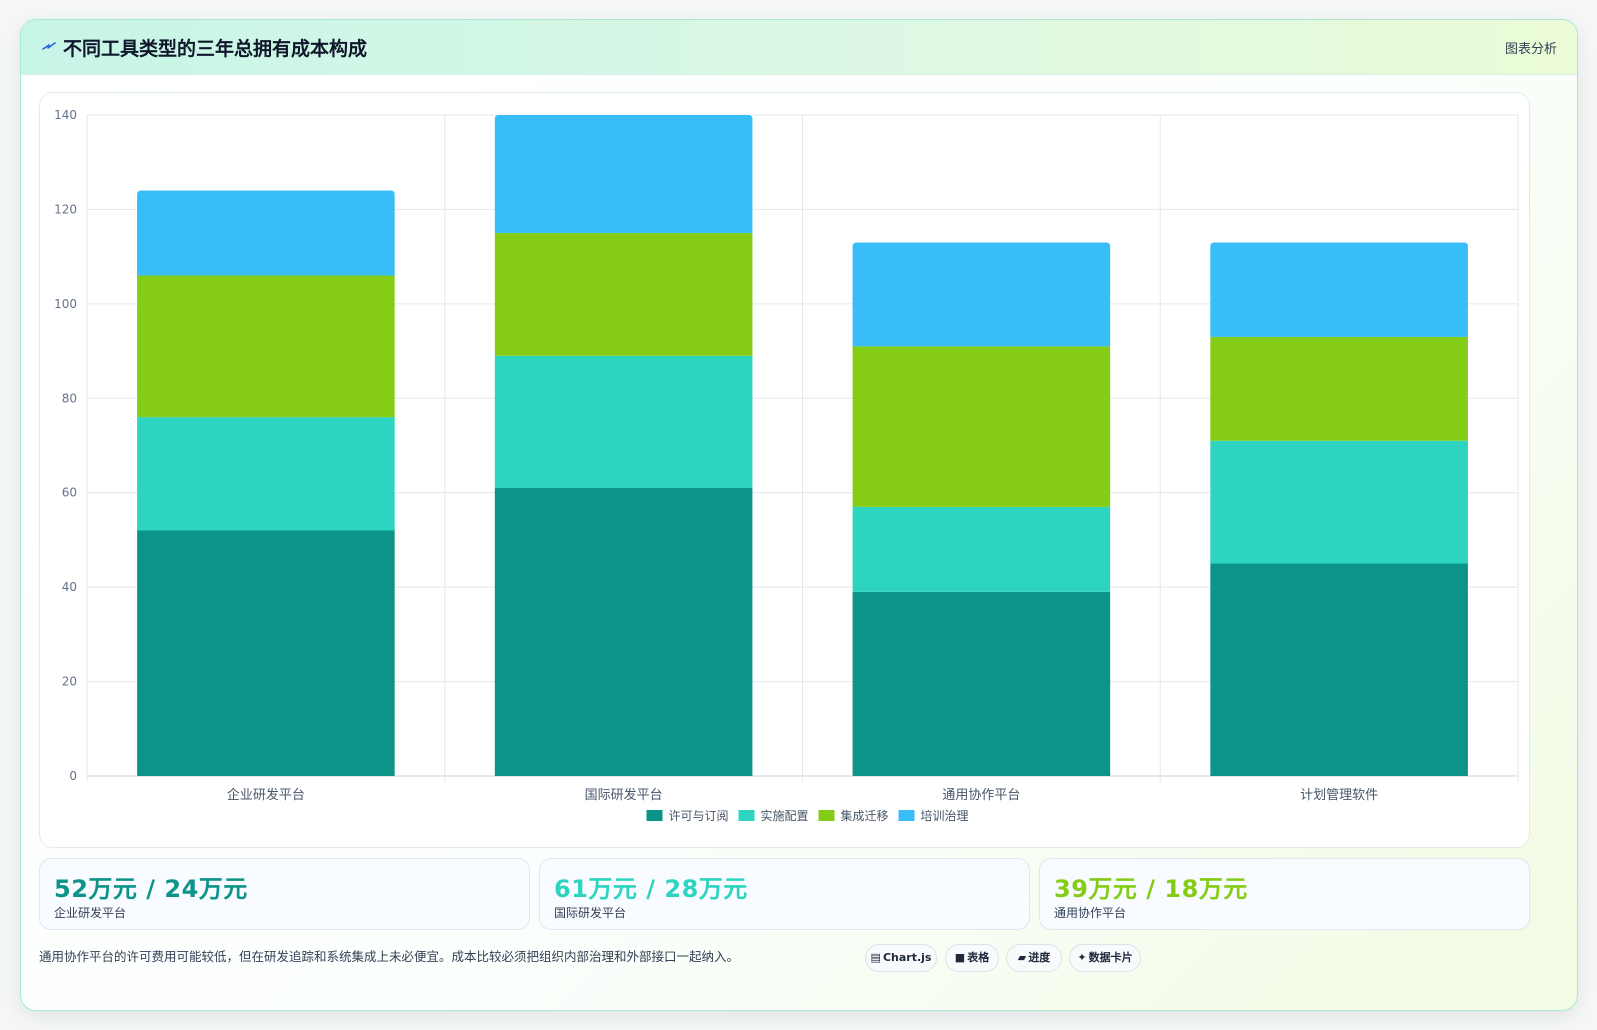 This screenshot has width=1597, height=1030. Describe the element at coordinates (65, 115) in the screenshot. I see `y-tick-label: 140` at that location.